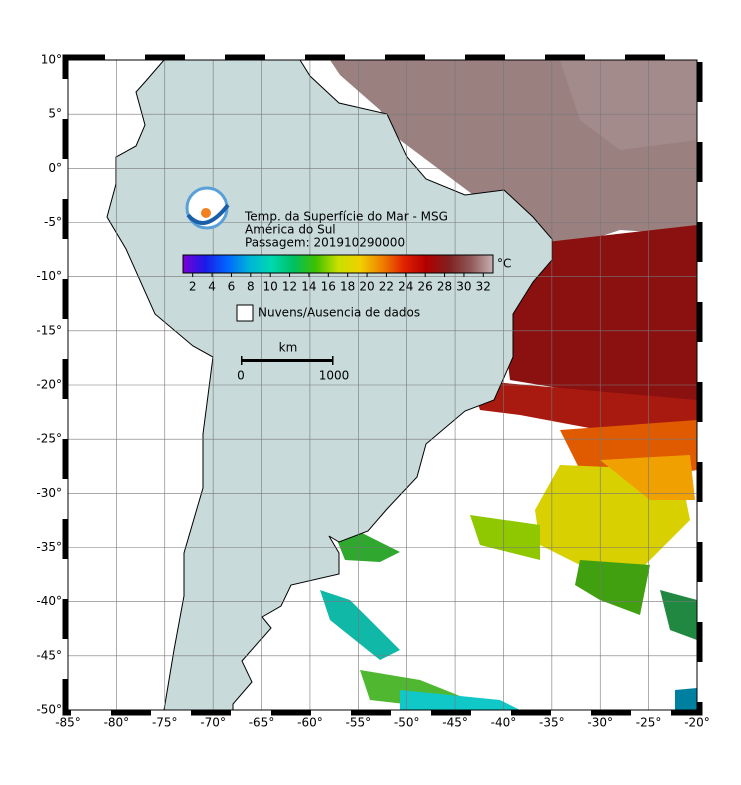 Image resolution: width=741 pixels, height=785 pixels. What do you see at coordinates (290, 230) in the screenshot?
I see `title-line: América do Sul` at bounding box center [290, 230].